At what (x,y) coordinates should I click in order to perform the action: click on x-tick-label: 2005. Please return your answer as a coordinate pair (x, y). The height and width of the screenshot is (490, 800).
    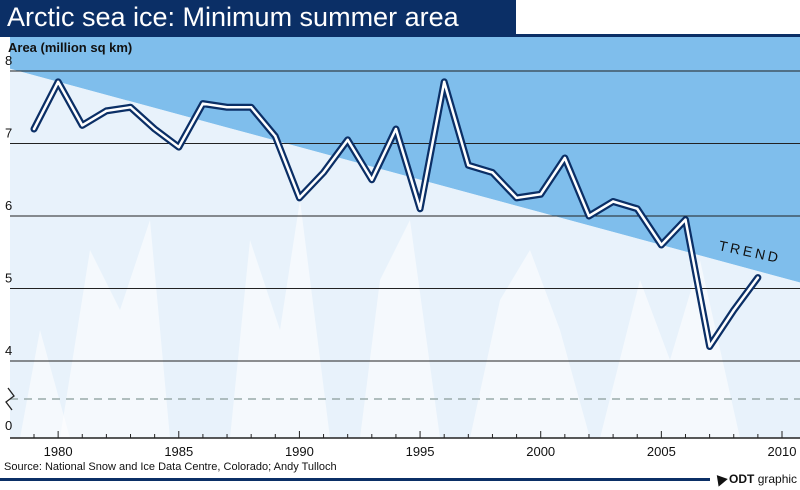
    Looking at the image, I should click on (661, 451).